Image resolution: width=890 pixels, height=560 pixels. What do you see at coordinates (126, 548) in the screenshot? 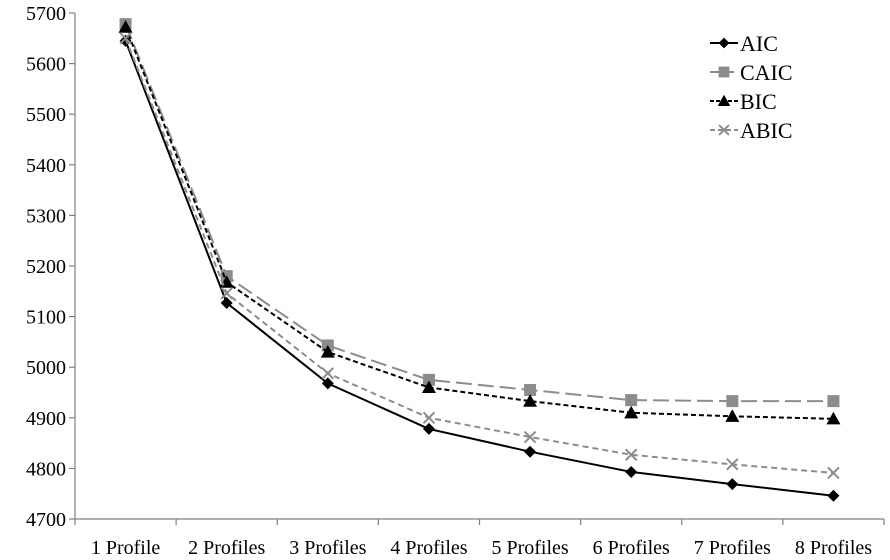
I see `x-tick-label: 1 Profile` at bounding box center [126, 548].